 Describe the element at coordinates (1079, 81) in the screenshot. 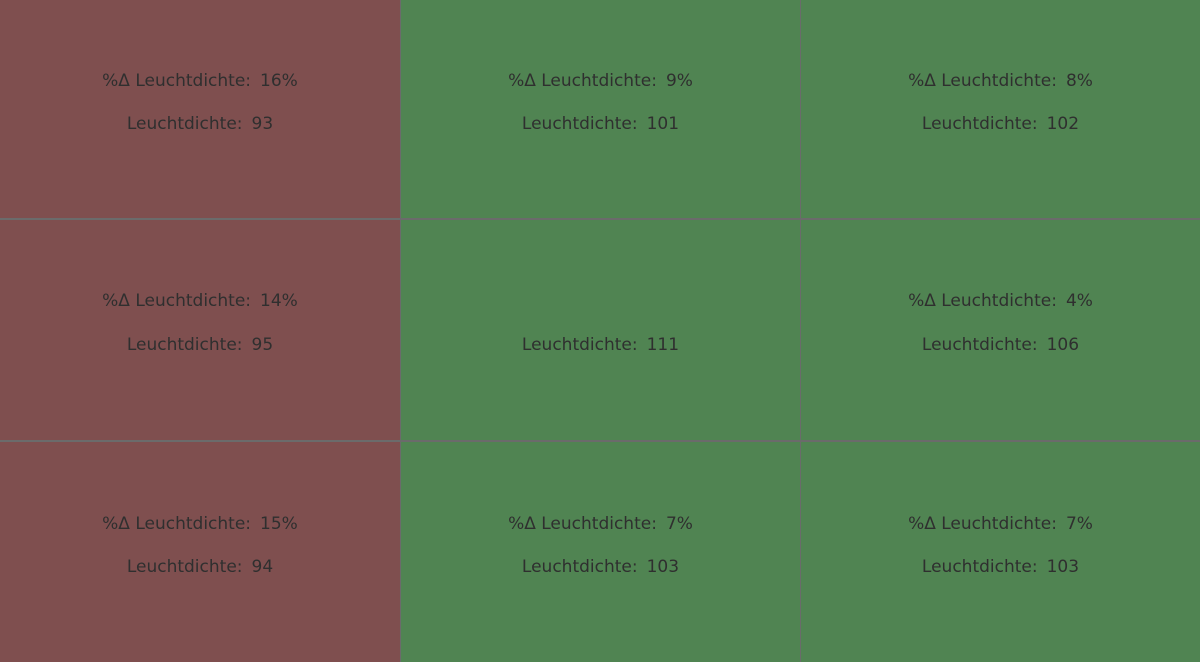

I see `delta-value: 8%` at that location.